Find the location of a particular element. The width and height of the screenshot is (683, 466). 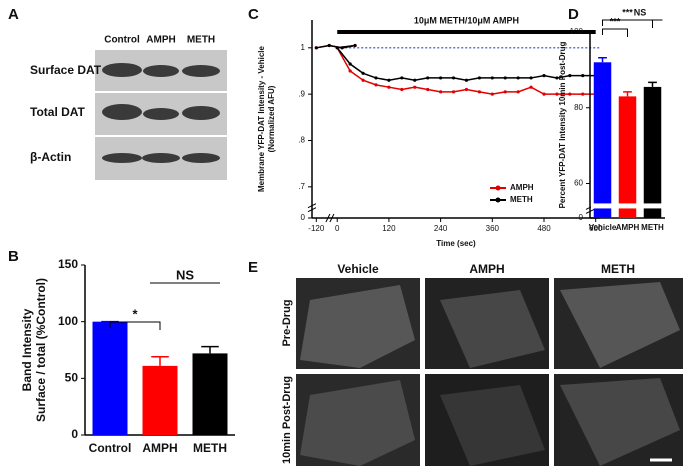

legend-label: AMPH is located at coordinates (522, 187).